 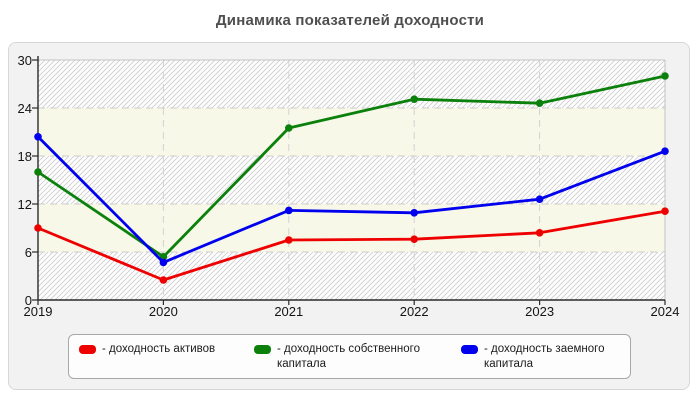 I want to click on x-axis-tick-label: 2021, so click(x=289, y=311).